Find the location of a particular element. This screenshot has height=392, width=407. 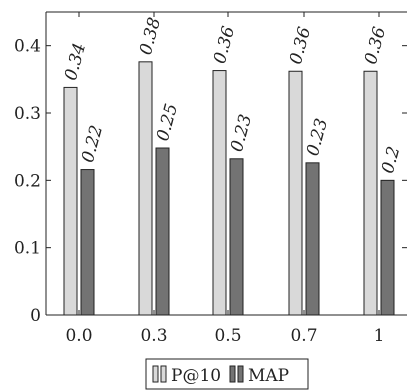

legend-label-p10: P@10 is located at coordinates (196, 376).